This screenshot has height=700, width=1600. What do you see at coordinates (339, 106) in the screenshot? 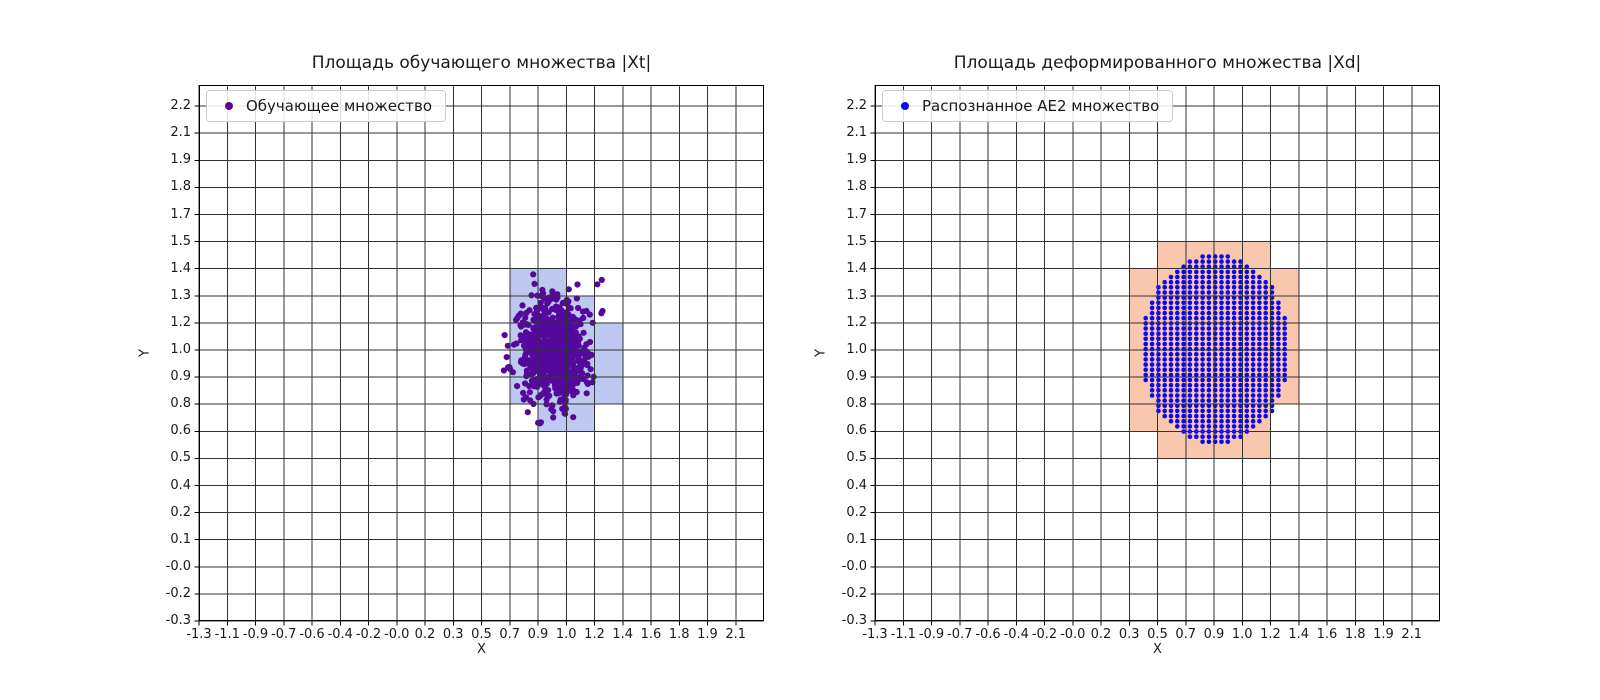
I see `legend-label: Обучающее множество` at bounding box center [339, 106].